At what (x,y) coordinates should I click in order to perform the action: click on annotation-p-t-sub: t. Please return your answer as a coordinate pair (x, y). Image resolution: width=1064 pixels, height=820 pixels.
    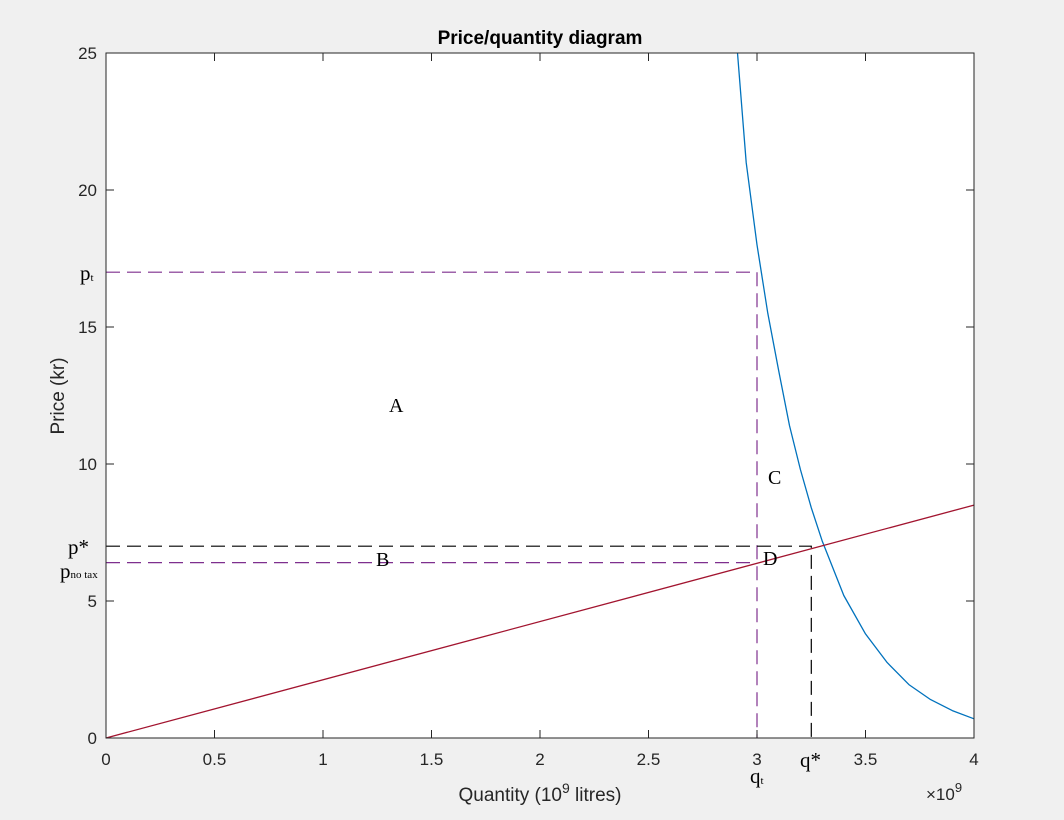
    Looking at the image, I should click on (92, 278).